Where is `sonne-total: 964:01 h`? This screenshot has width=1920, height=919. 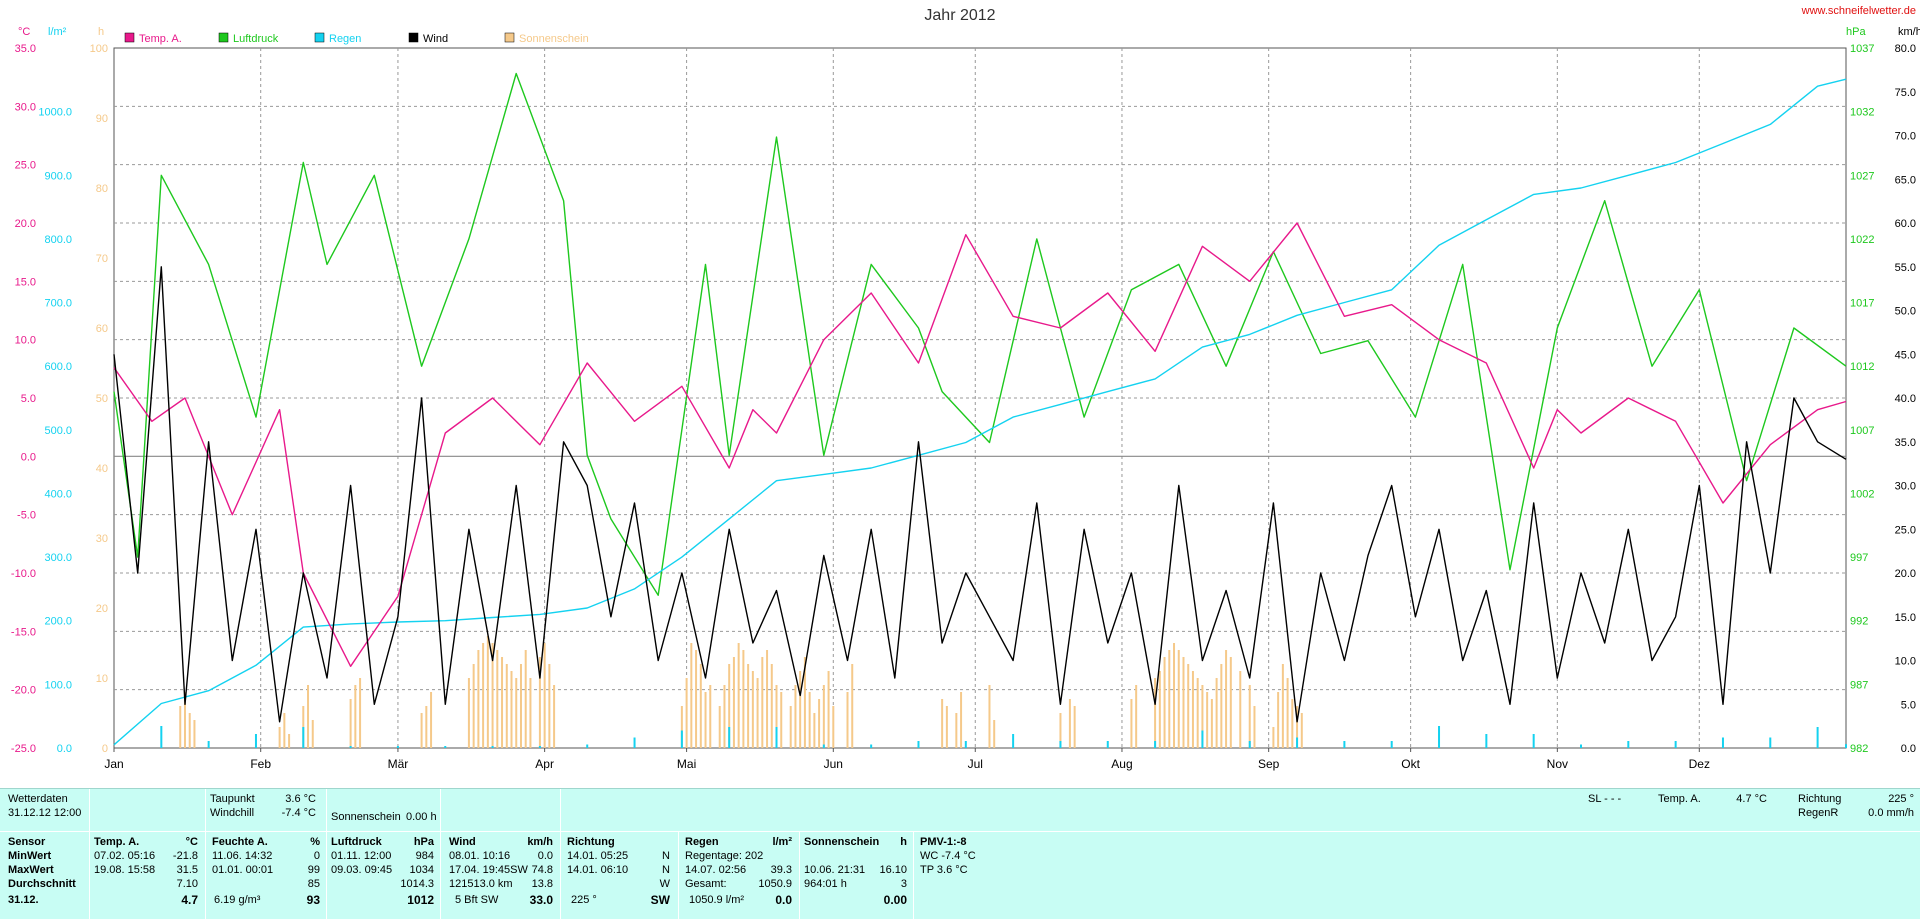
sonne-total: 964:01 h is located at coordinates (825, 884).